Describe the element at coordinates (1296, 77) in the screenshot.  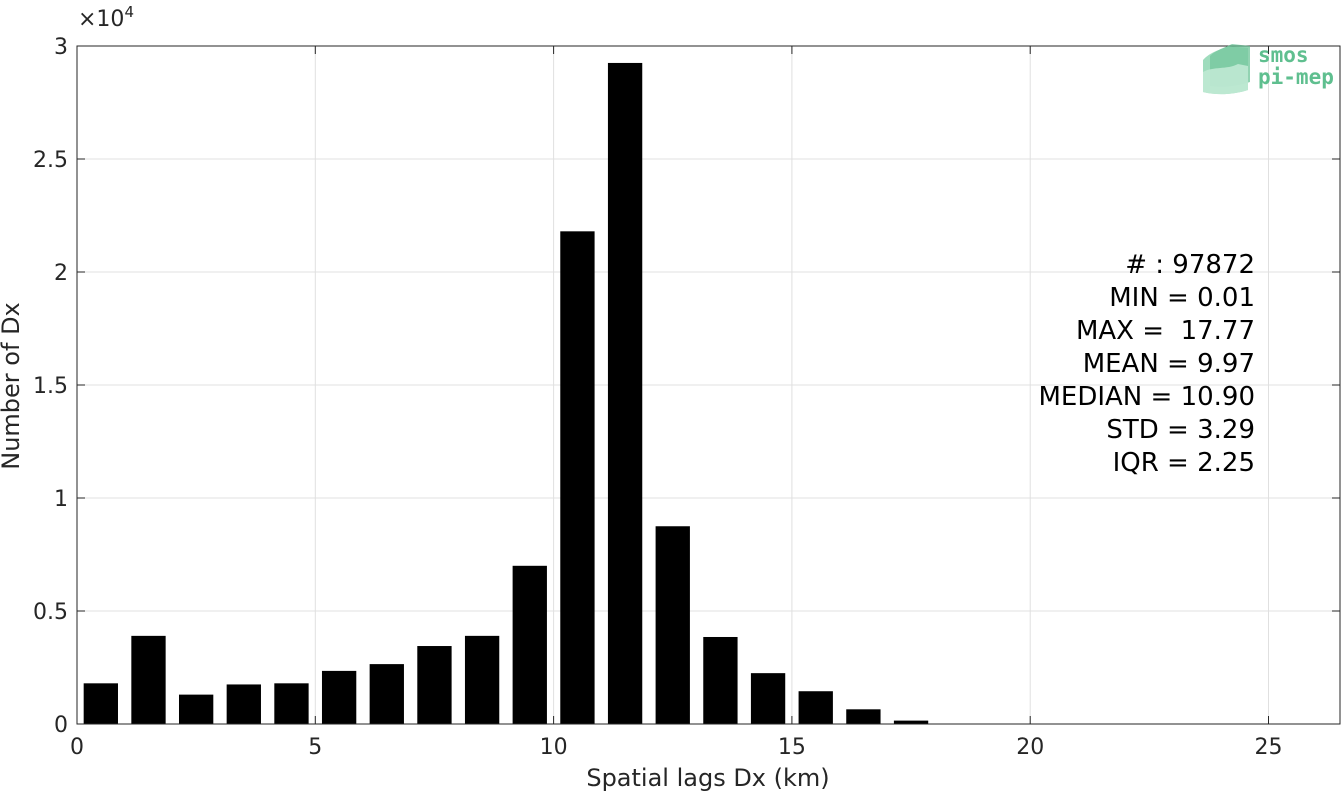
I see `logo-text-pimep: pi-mep` at that location.